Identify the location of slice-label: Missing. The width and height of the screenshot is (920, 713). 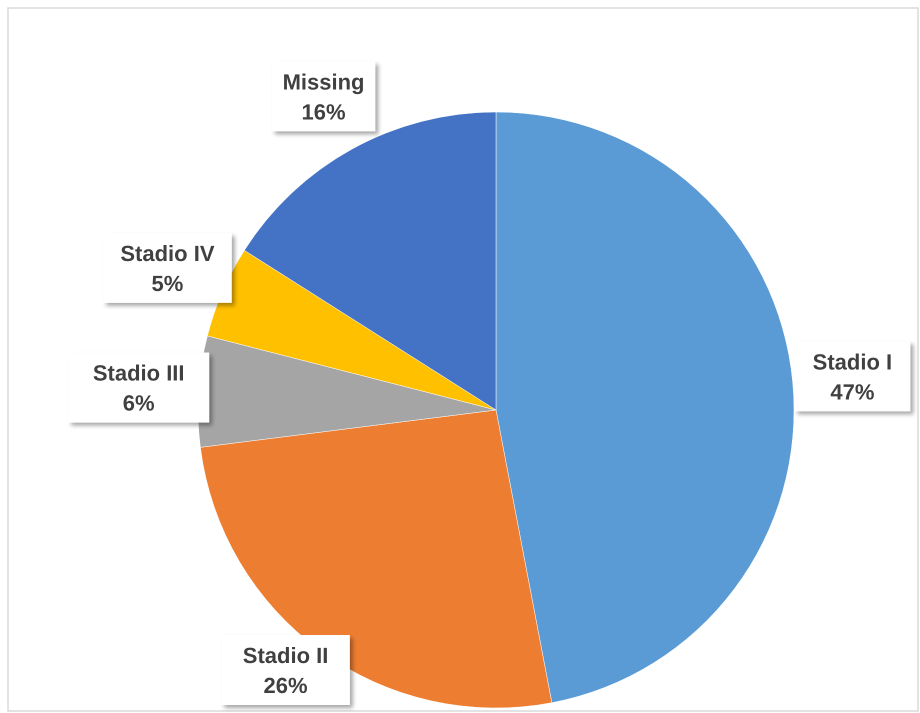
(323, 81).